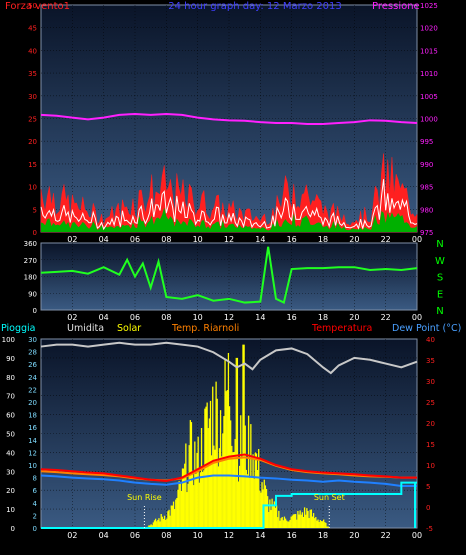 The height and width of the screenshot is (555, 466). What do you see at coordinates (10, 397) in the screenshot?
I see `rain-tick-label: 70` at bounding box center [10, 397].